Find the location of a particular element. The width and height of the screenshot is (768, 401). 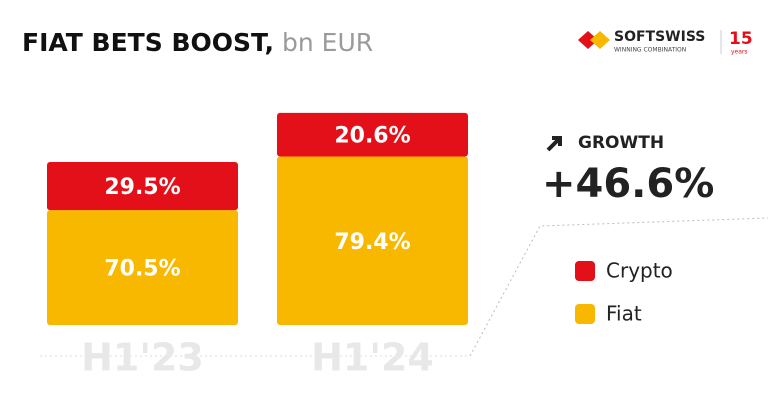

data-label: 70.5% is located at coordinates (142, 269).